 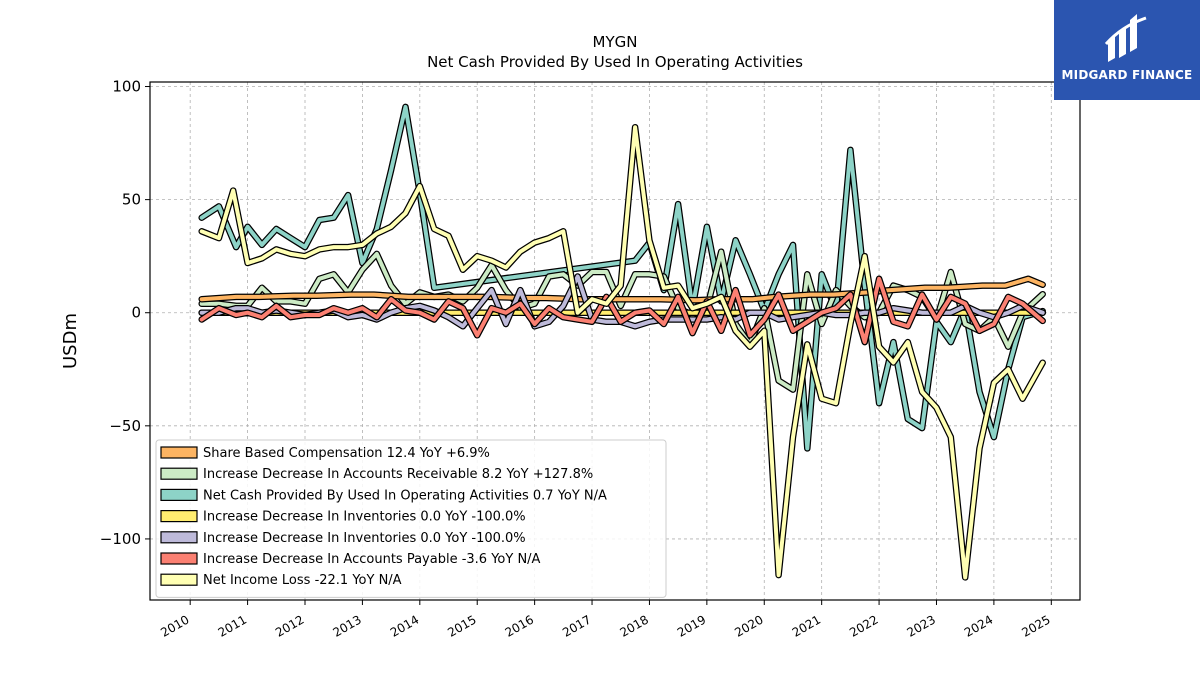 I want to click on y-tick-label: −100, so click(x=120, y=539).